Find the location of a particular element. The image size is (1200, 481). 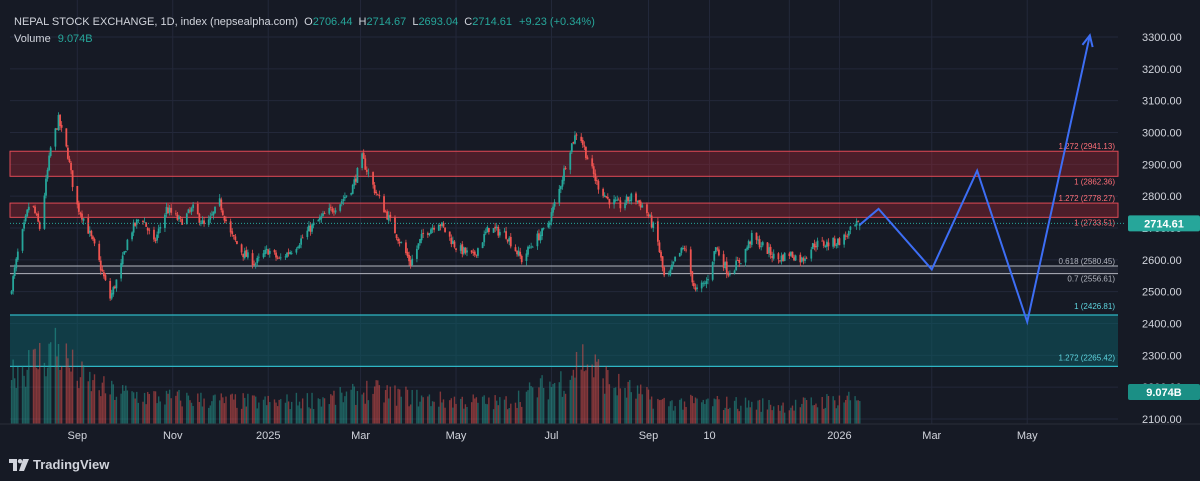

last-price-badge is located at coordinates (1164, 223).